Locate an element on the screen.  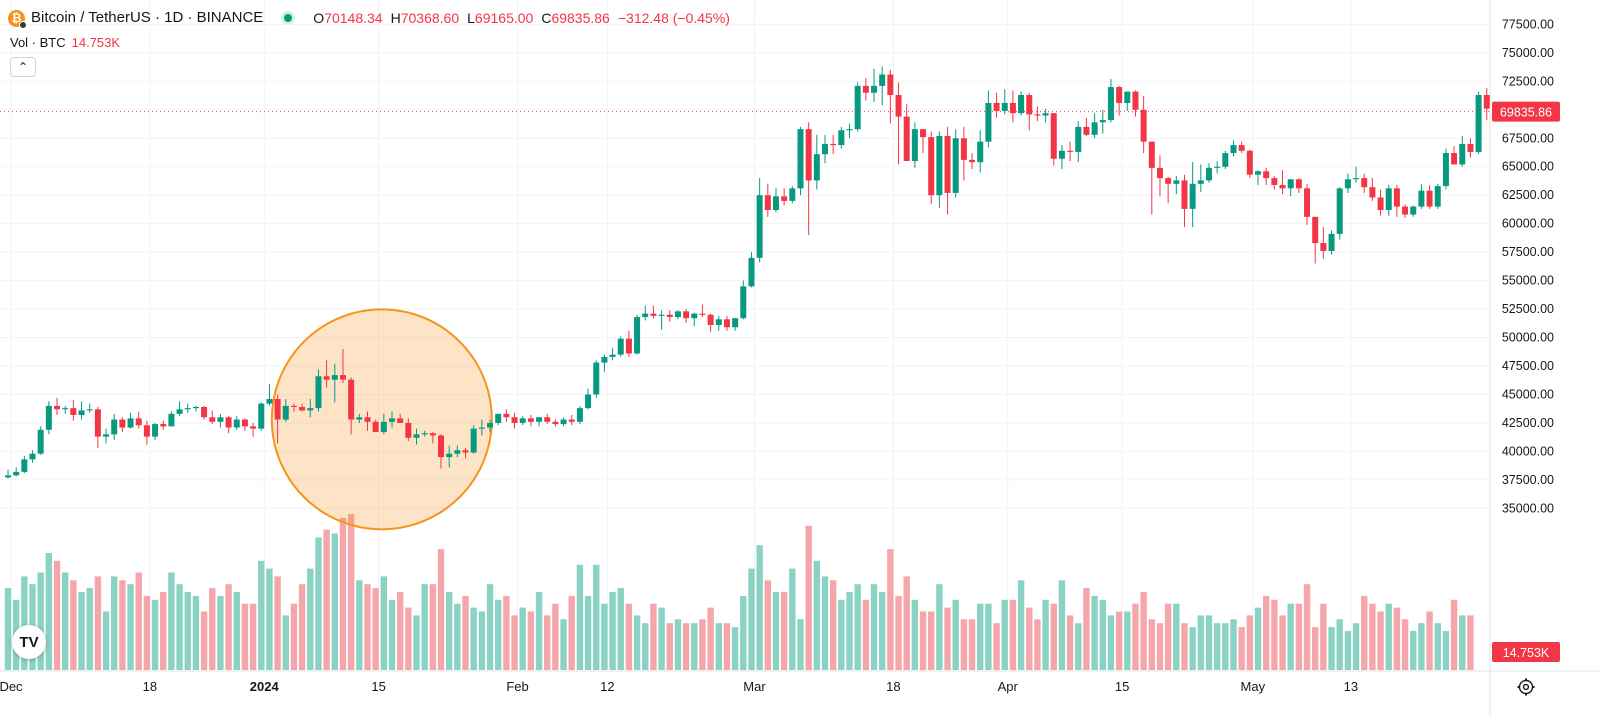
logo-text: TV is located at coordinates (29, 642).